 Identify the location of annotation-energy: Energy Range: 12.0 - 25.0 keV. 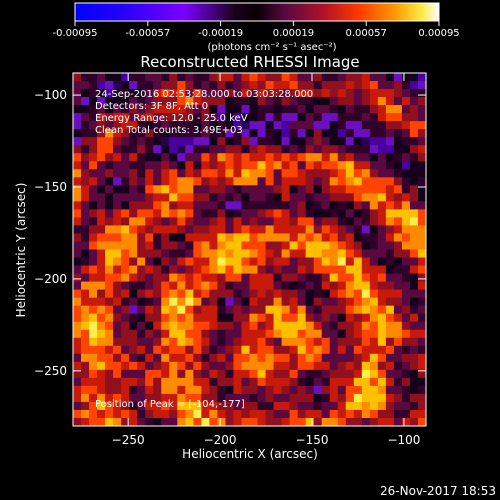
(171, 118).